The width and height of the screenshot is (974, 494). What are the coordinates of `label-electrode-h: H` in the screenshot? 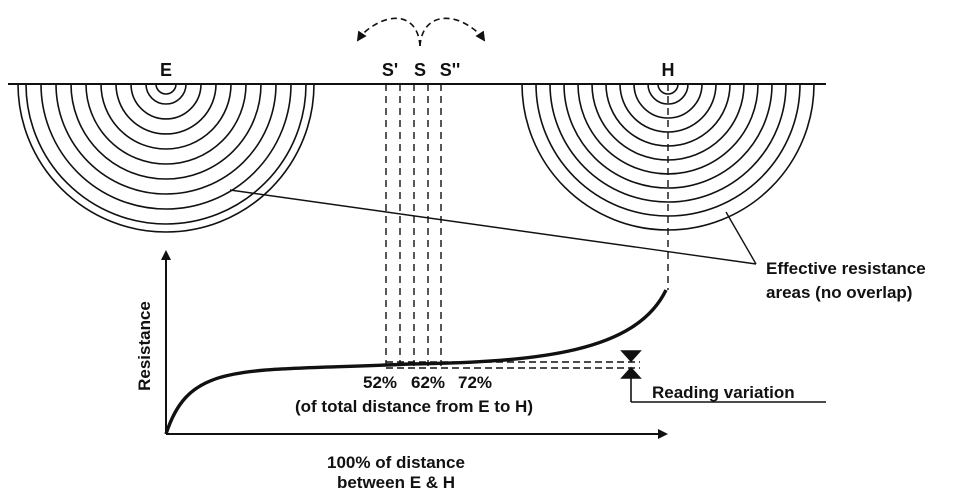 It's located at (668, 70).